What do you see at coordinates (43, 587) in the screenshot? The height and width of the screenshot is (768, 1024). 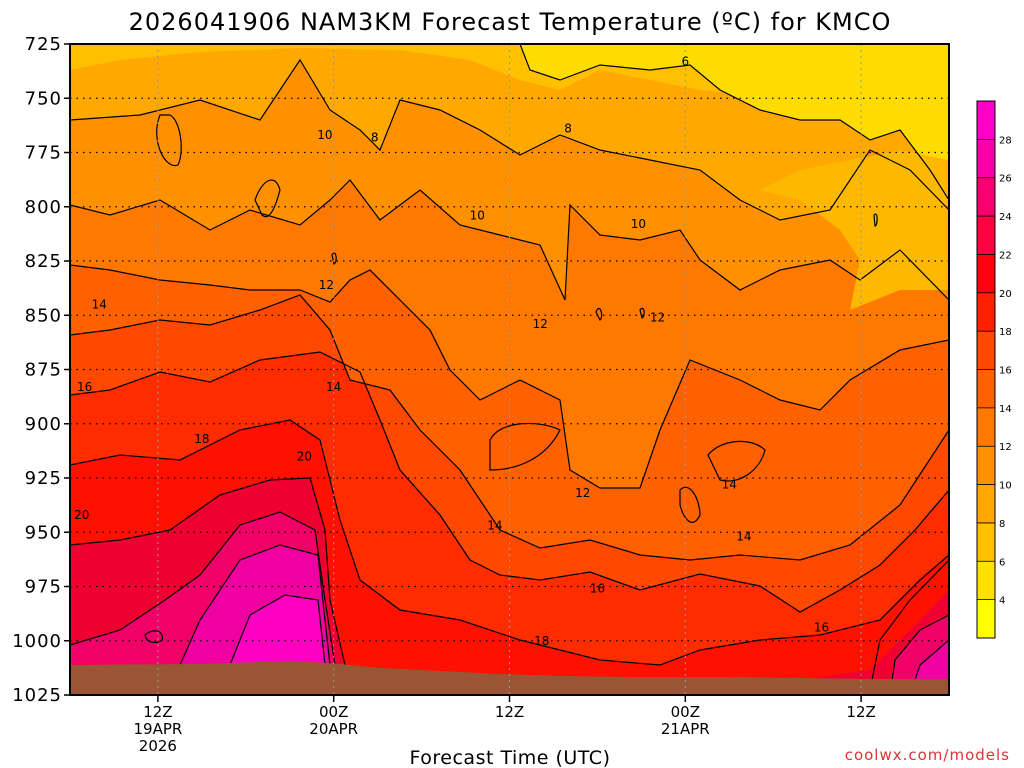 I see `y-tick-label: 975` at bounding box center [43, 587].